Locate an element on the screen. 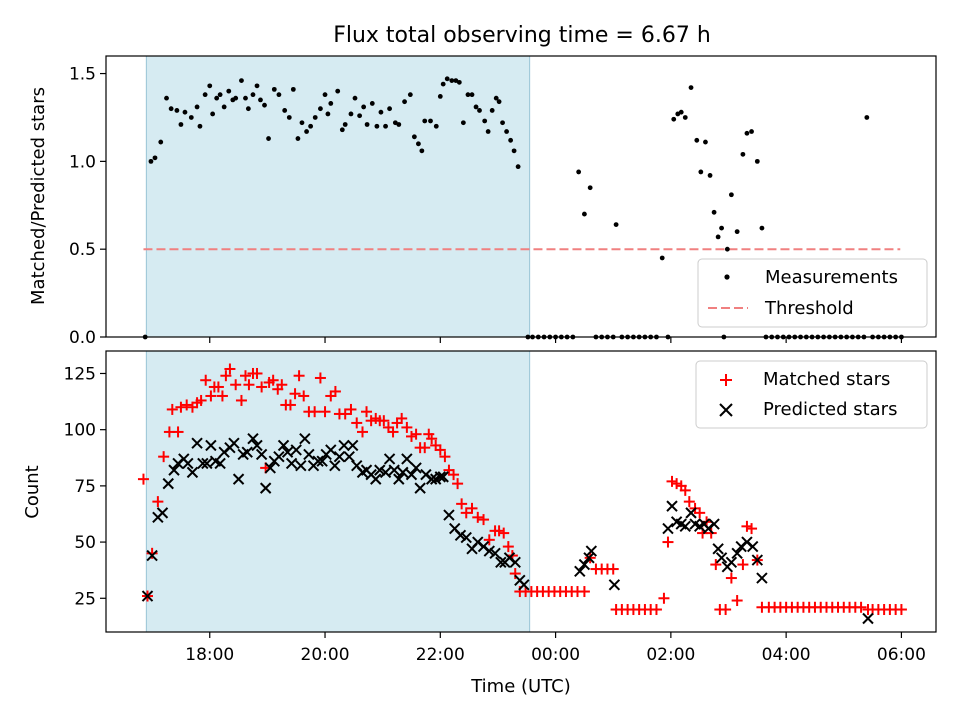 The height and width of the screenshot is (720, 960). count-y-tick-label: 125 is located at coordinates (80, 374).